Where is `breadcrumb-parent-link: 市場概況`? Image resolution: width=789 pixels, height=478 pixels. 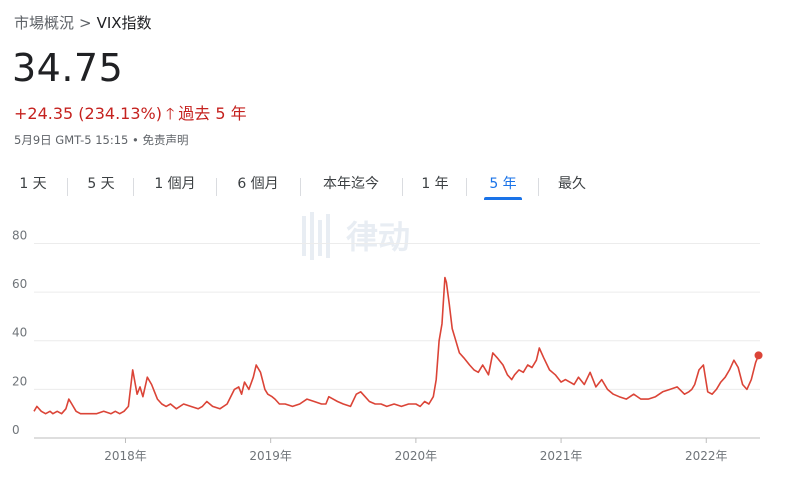
breadcrumb-parent-link: 市場概況 is located at coordinates (44, 23).